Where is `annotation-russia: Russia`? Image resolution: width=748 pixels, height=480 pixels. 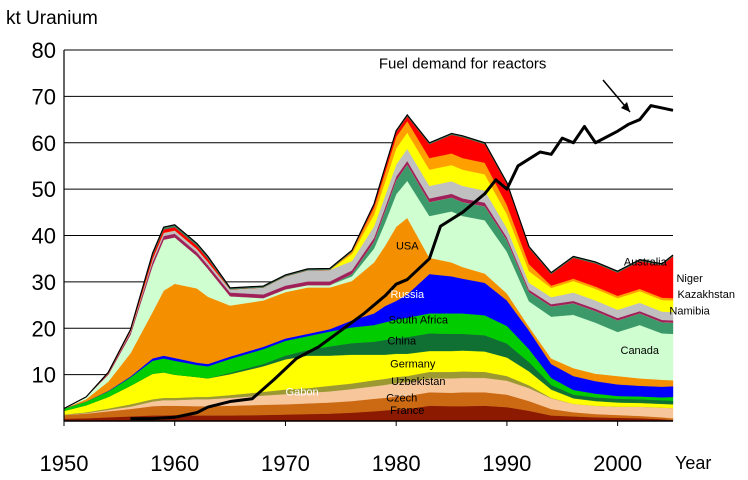 annotation-russia: Russia is located at coordinates (407, 295).